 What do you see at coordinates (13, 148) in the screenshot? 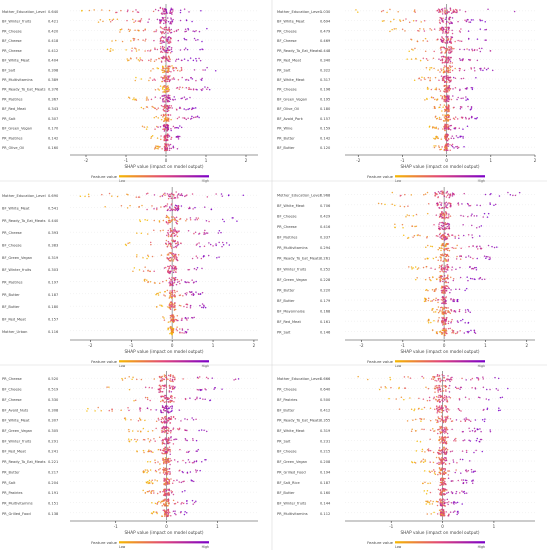
I see `feature-label: PR_Olive_Oil` at bounding box center [13, 148].